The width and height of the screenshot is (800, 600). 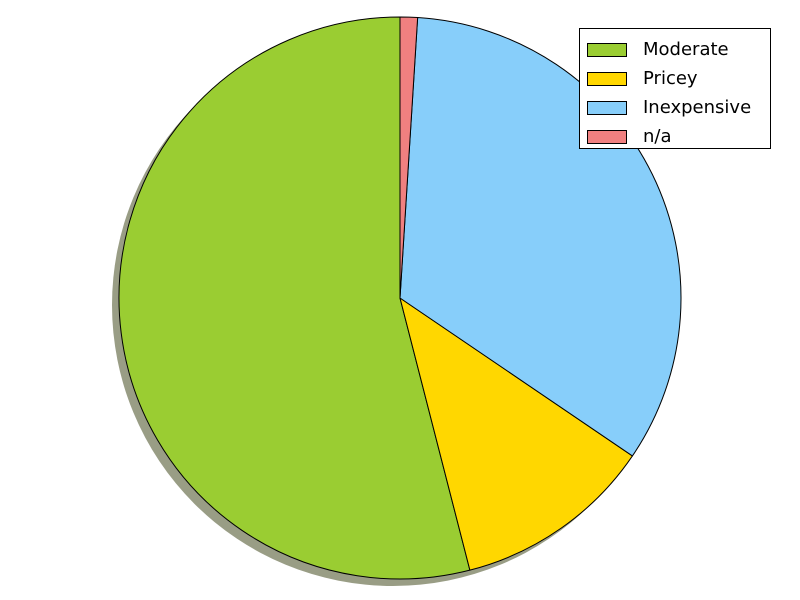 What do you see at coordinates (607, 78) in the screenshot?
I see `legend-swatch-pricey` at bounding box center [607, 78].